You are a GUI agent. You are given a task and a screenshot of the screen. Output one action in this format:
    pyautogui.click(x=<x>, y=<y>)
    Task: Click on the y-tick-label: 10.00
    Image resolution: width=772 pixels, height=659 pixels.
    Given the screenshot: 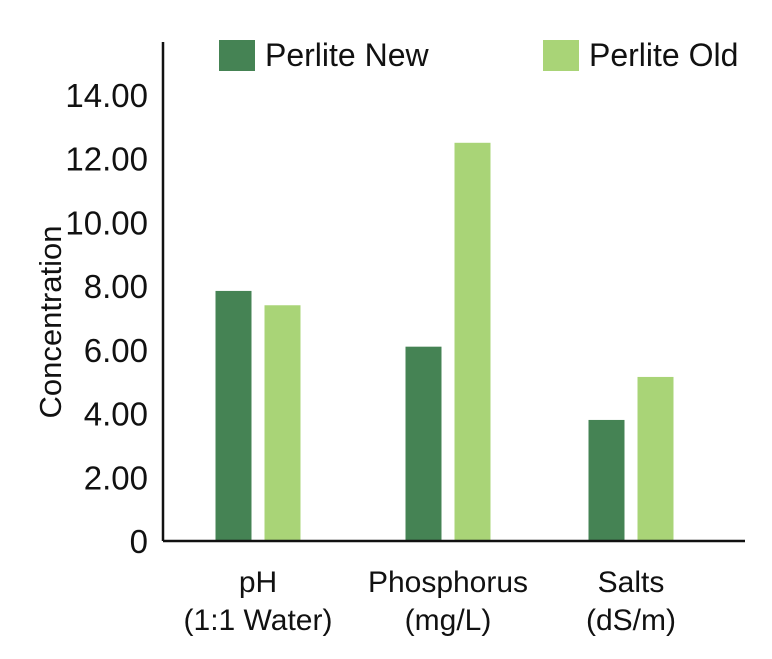 What is the action you would take?
    pyautogui.click(x=106, y=222)
    